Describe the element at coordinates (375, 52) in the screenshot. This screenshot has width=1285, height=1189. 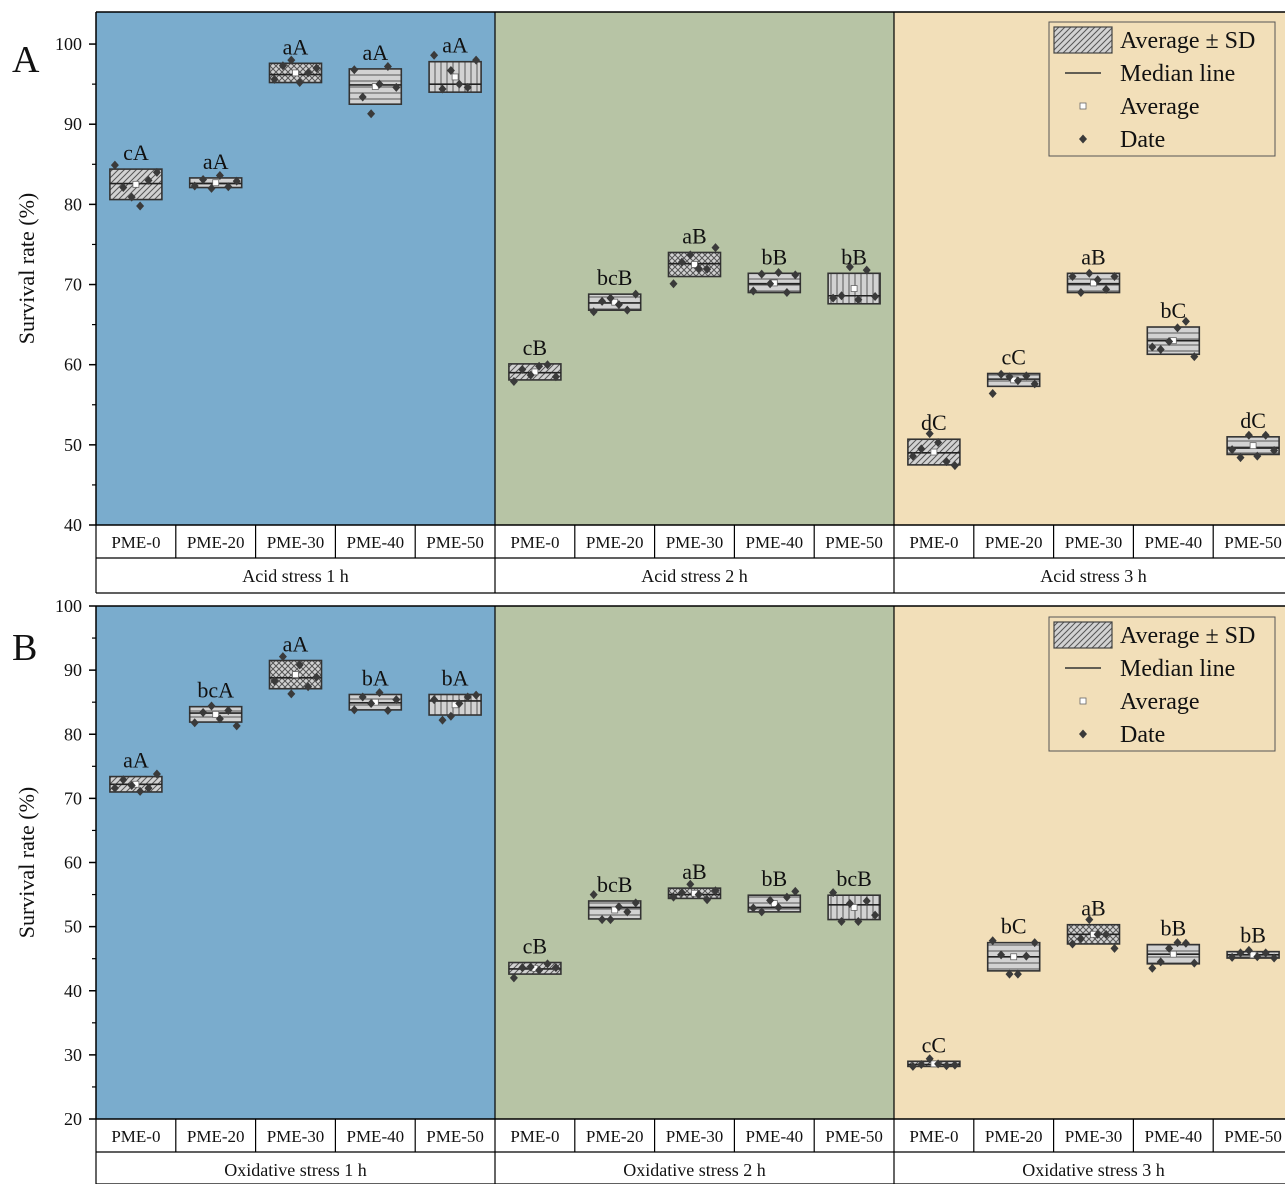
I see `significance-letters: aA` at that location.